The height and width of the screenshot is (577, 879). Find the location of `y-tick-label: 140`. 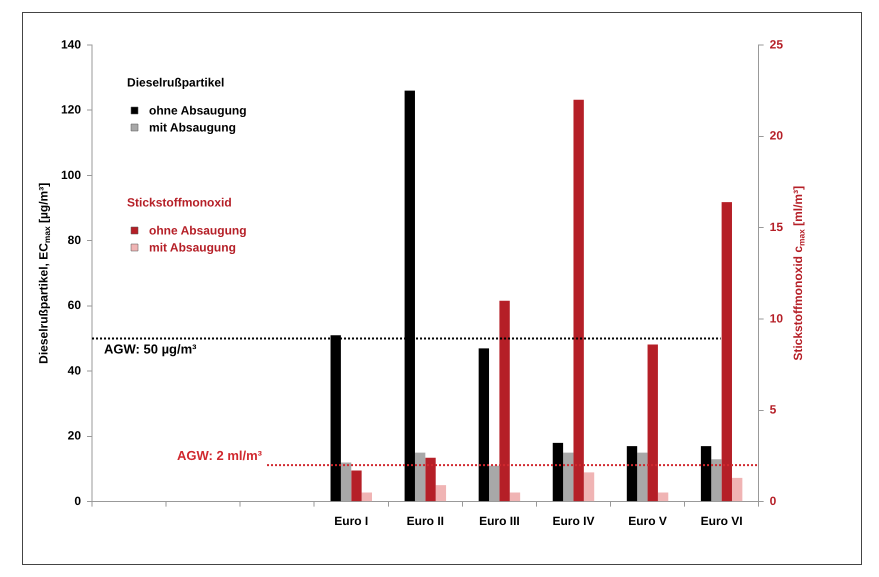

y-tick-label: 140 is located at coordinates (71, 44).